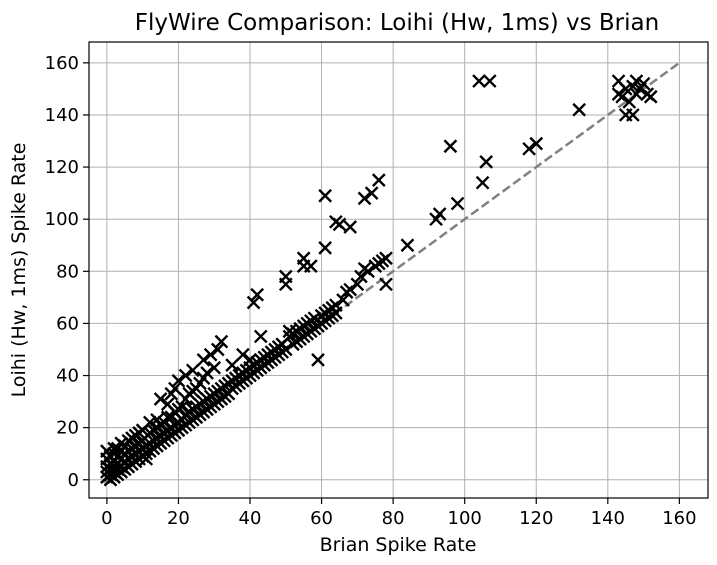 This screenshot has width=717, height=565. What do you see at coordinates (398, 545) in the screenshot?
I see `x-axis-label: Brian Spike Rate` at bounding box center [398, 545].